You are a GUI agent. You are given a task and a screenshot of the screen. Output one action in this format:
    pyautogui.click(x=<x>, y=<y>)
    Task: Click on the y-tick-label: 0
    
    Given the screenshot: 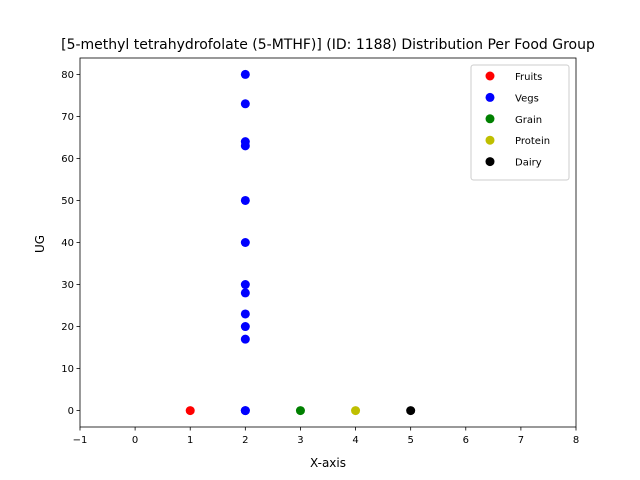 What is the action you would take?
    pyautogui.click(x=71, y=411)
    